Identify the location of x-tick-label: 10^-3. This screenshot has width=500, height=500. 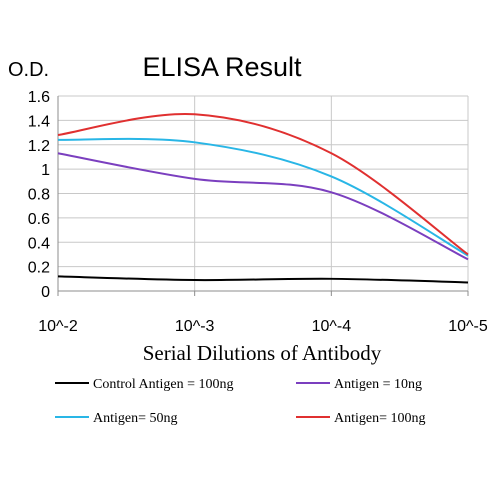
(195, 326).